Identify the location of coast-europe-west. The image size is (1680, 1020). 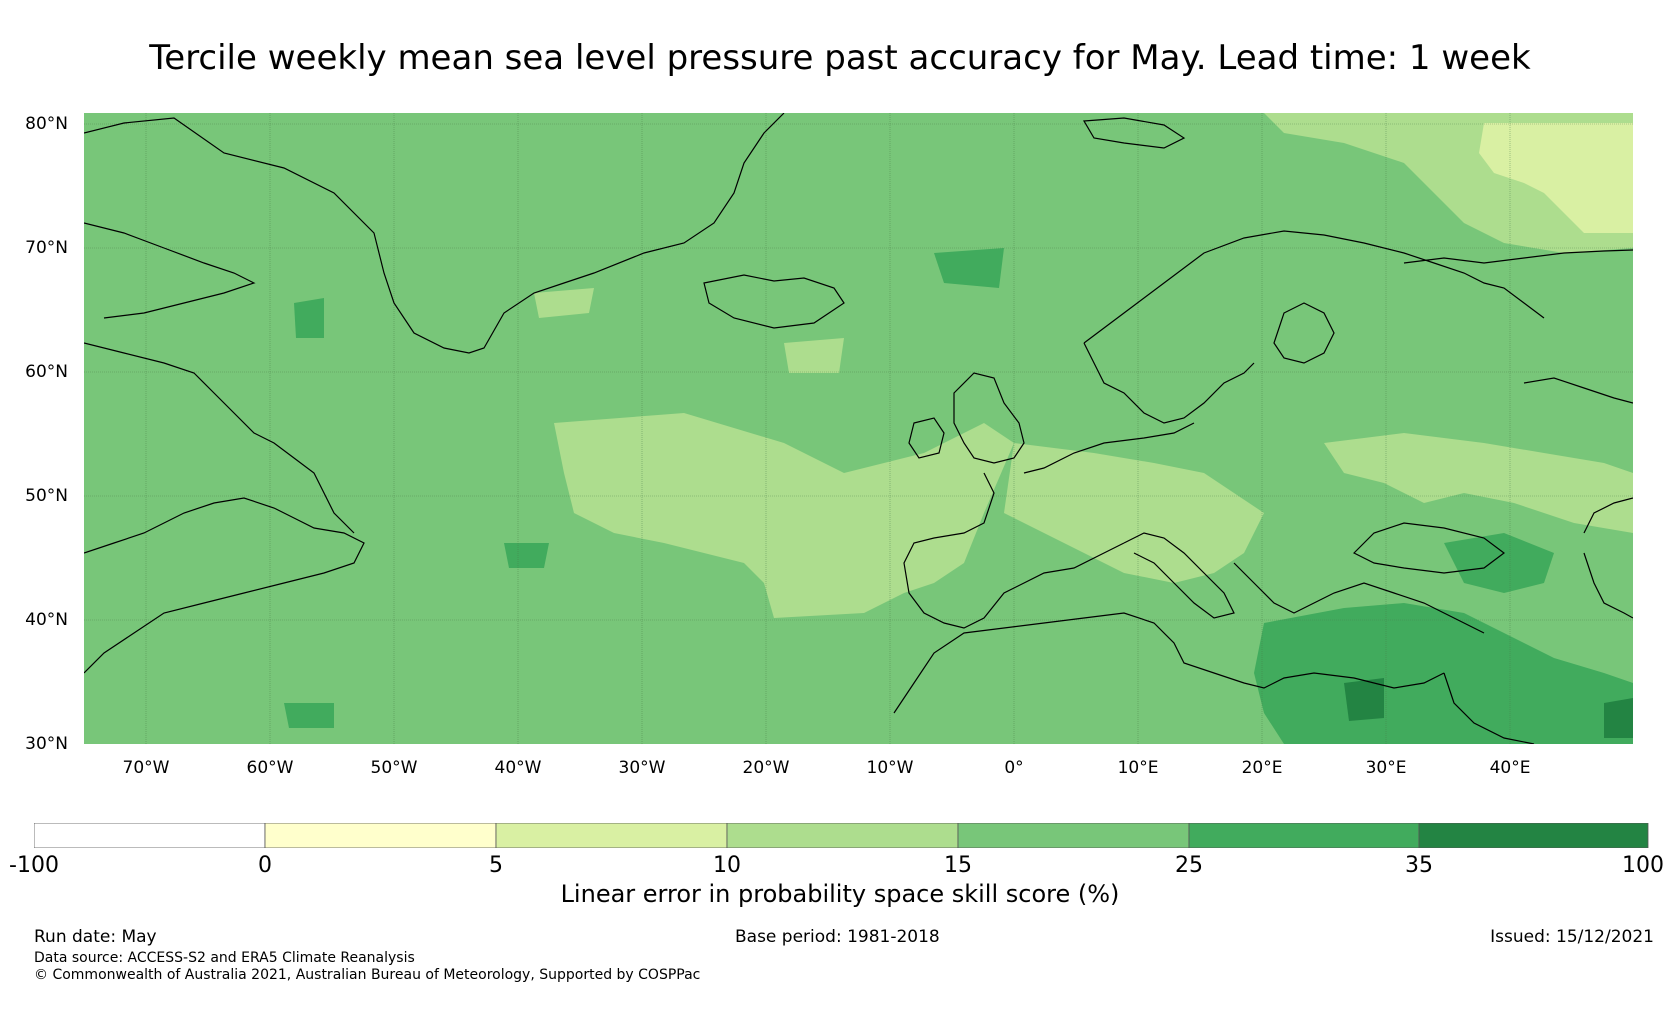
(1109, 448).